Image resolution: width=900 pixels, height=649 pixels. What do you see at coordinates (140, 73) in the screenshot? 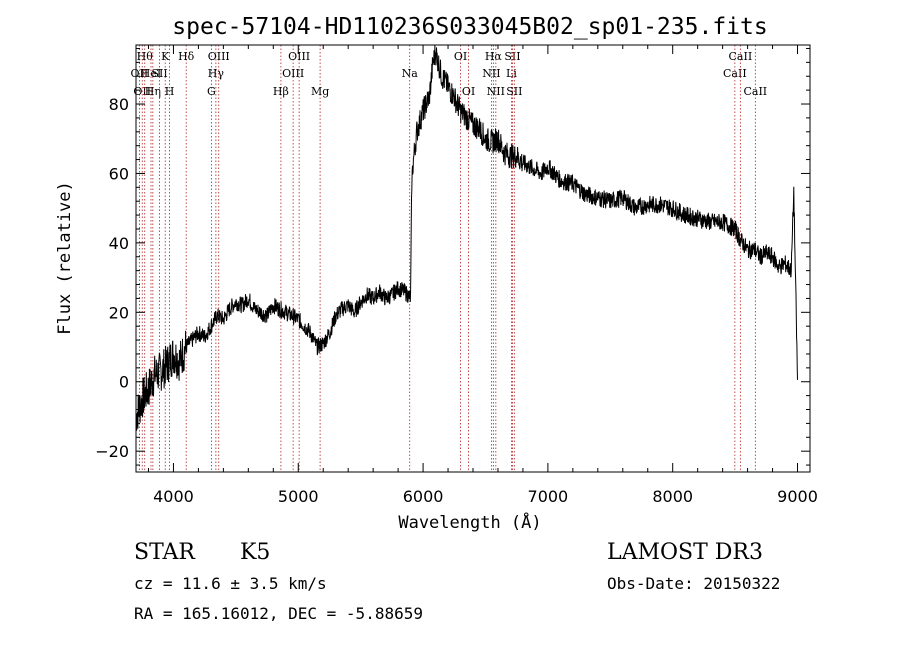
I see `line-label-0: OII` at bounding box center [140, 73].